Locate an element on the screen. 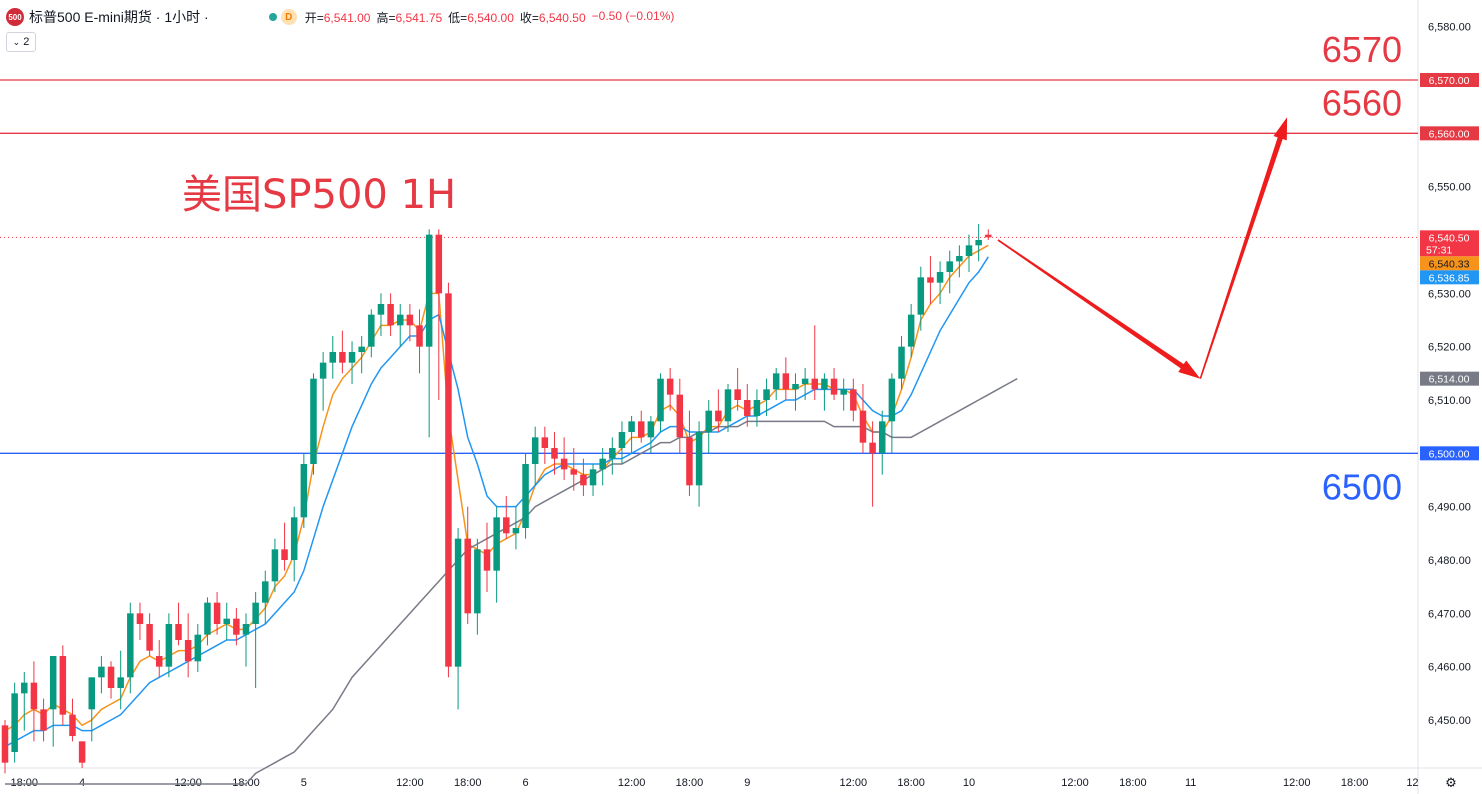 This screenshot has height=794, width=1482. indicators-toggle: ⌄ 2 is located at coordinates (21, 42).